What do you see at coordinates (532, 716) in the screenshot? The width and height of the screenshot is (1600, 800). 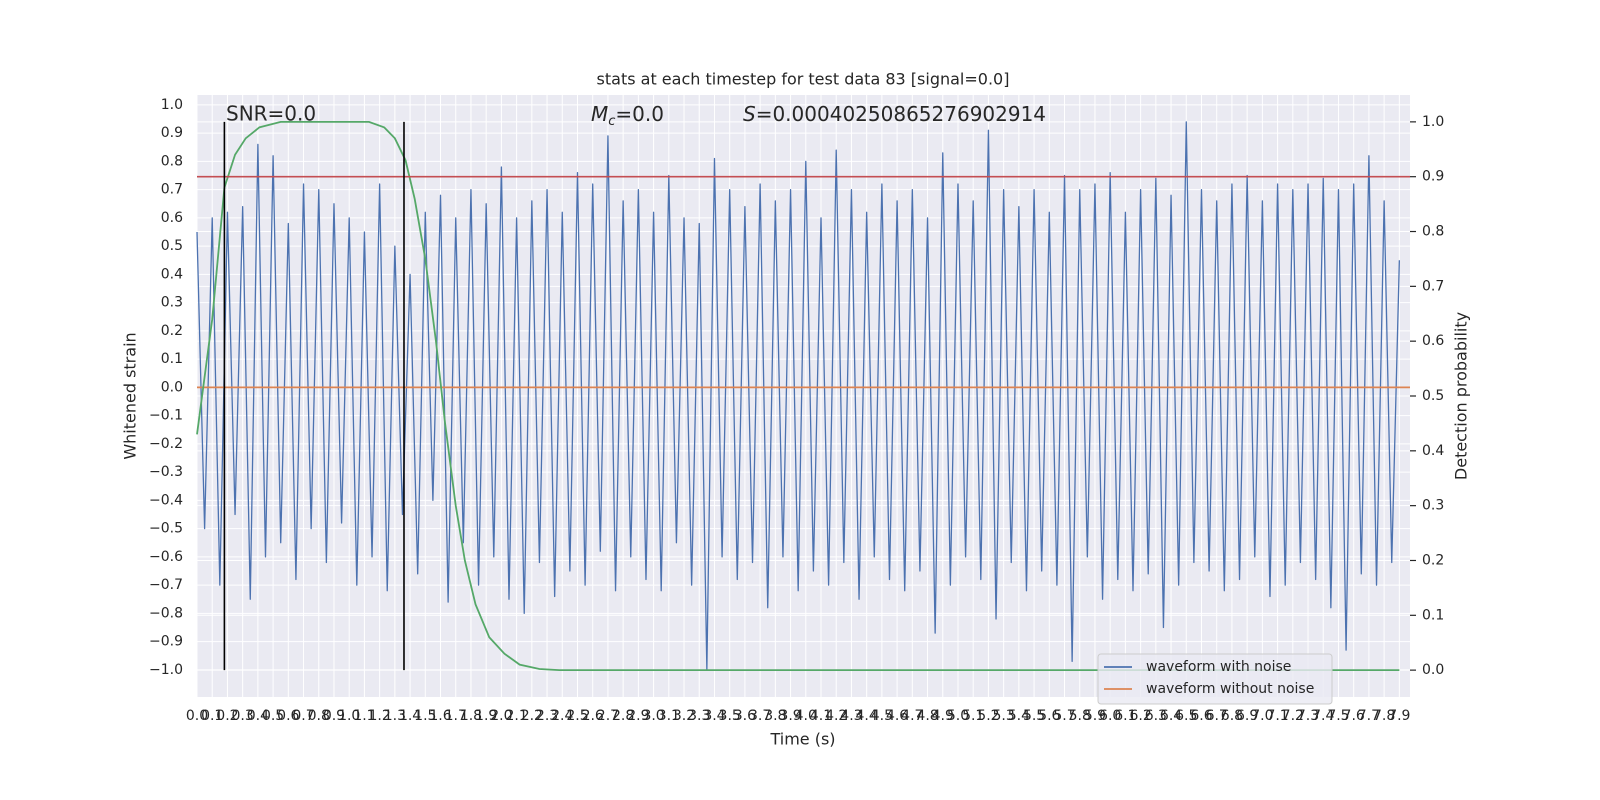 I see `x-tick-label: 2.2` at bounding box center [532, 716].